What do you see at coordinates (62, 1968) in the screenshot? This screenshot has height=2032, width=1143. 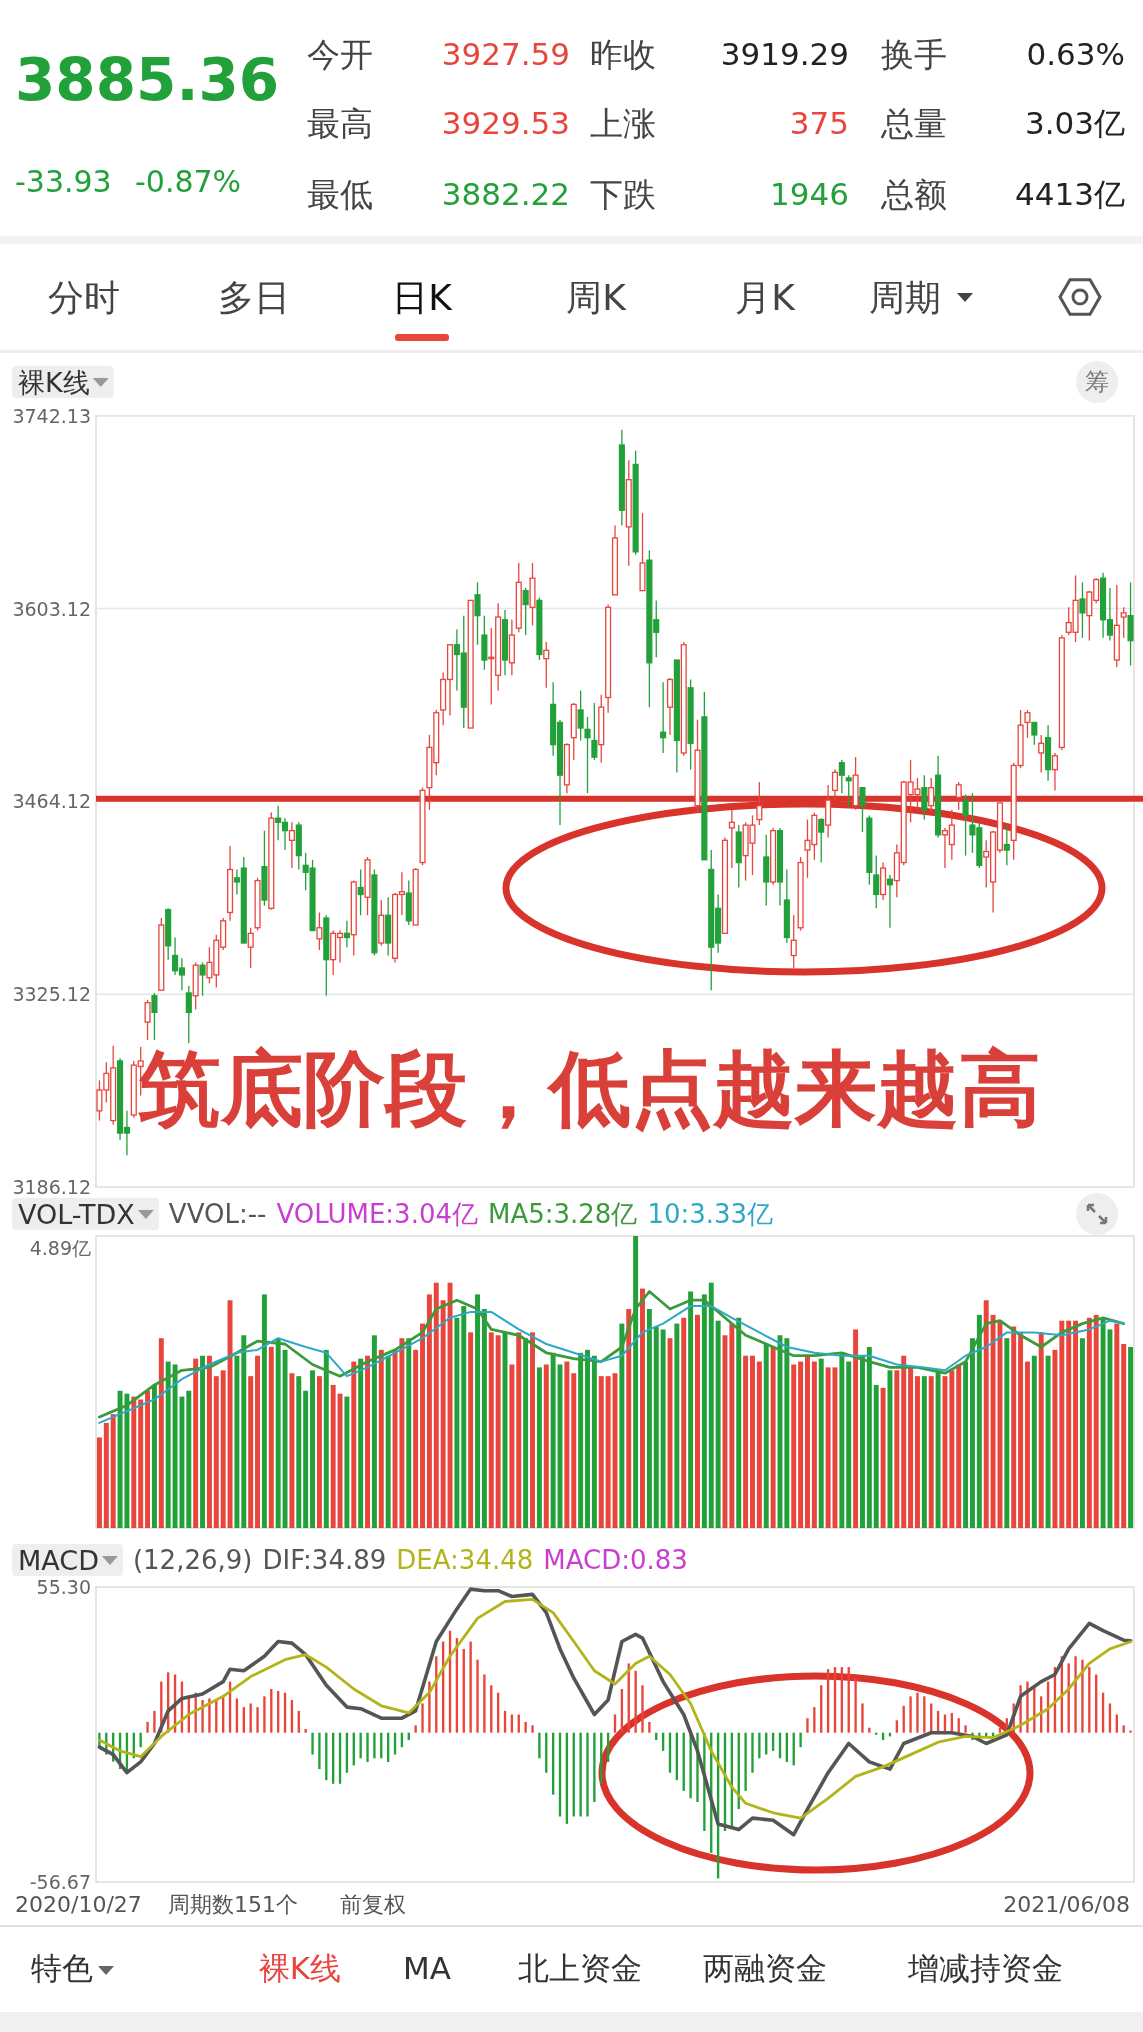 I see `text: 特色` at bounding box center [62, 1968].